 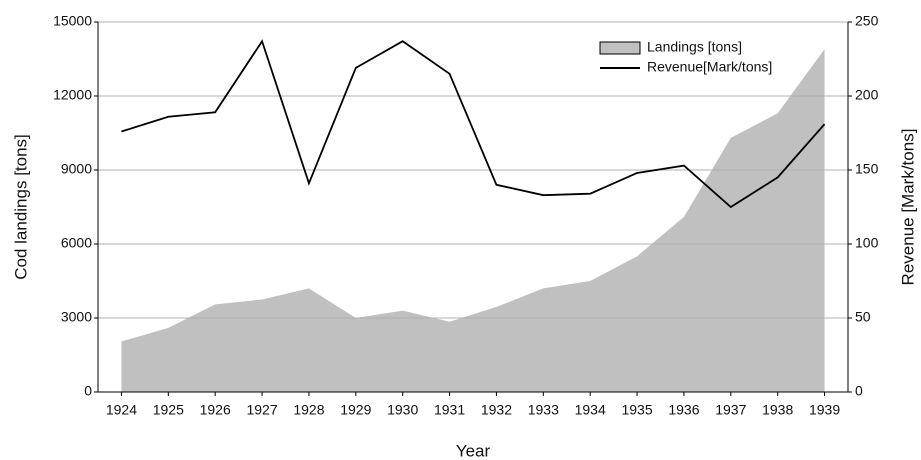 What do you see at coordinates (20, 207) in the screenshot?
I see `y-axis-title: Cod landings [tons]` at bounding box center [20, 207].